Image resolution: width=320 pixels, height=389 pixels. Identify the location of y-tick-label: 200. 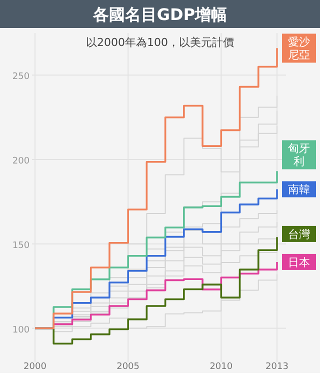
(21, 161).